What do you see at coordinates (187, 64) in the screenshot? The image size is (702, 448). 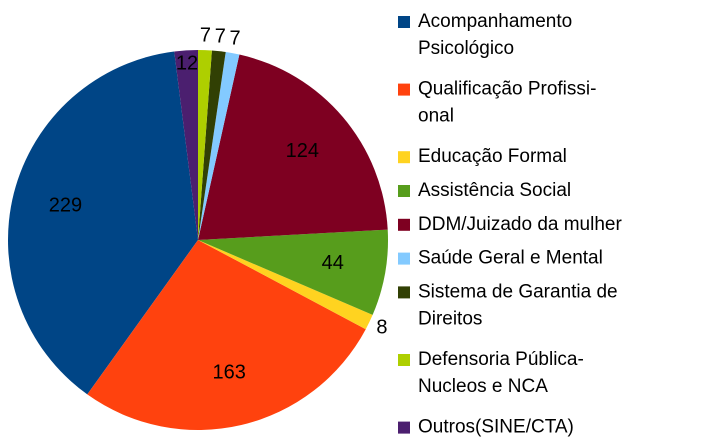 I see `value-label: 12` at bounding box center [187, 64].